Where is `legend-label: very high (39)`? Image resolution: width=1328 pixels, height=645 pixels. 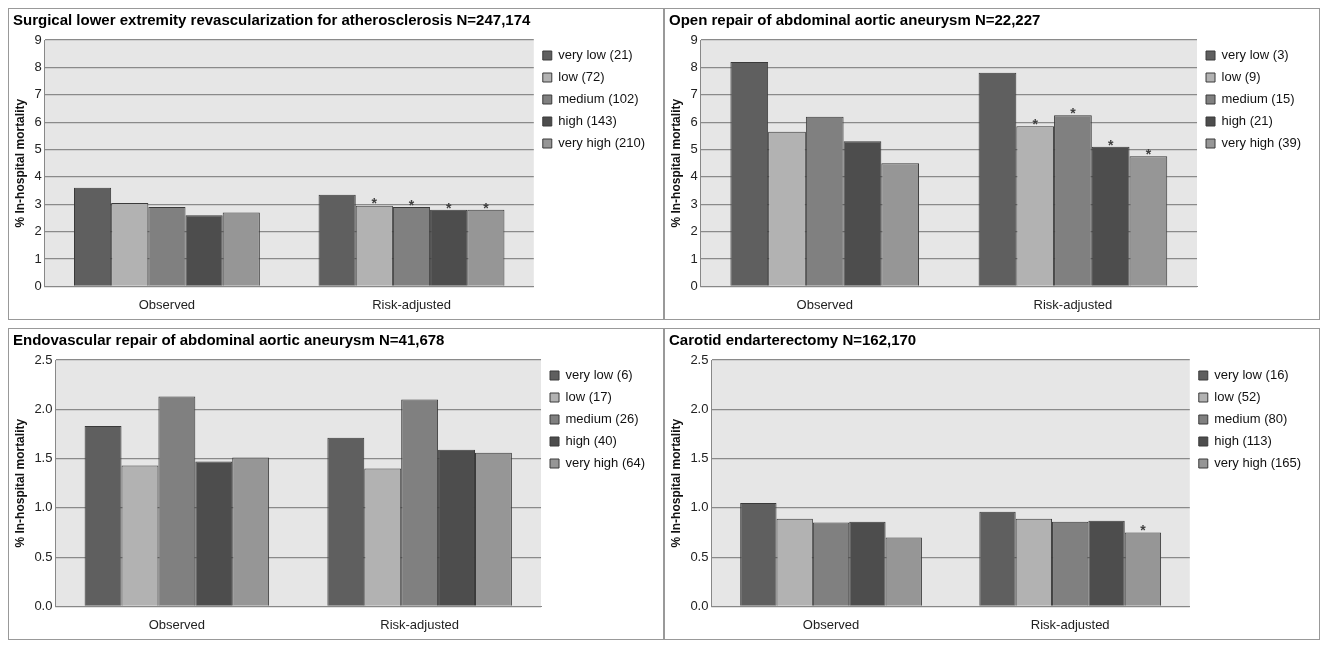 legend-label: very high (39) is located at coordinates (1261, 143).